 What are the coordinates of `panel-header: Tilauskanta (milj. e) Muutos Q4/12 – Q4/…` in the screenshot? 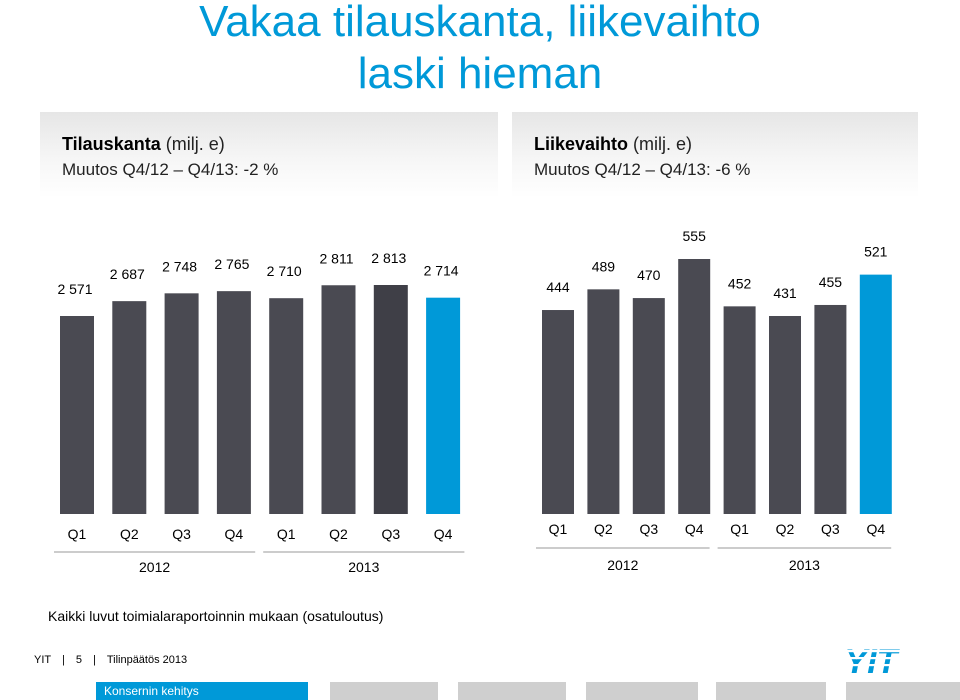 It's located at (269, 155).